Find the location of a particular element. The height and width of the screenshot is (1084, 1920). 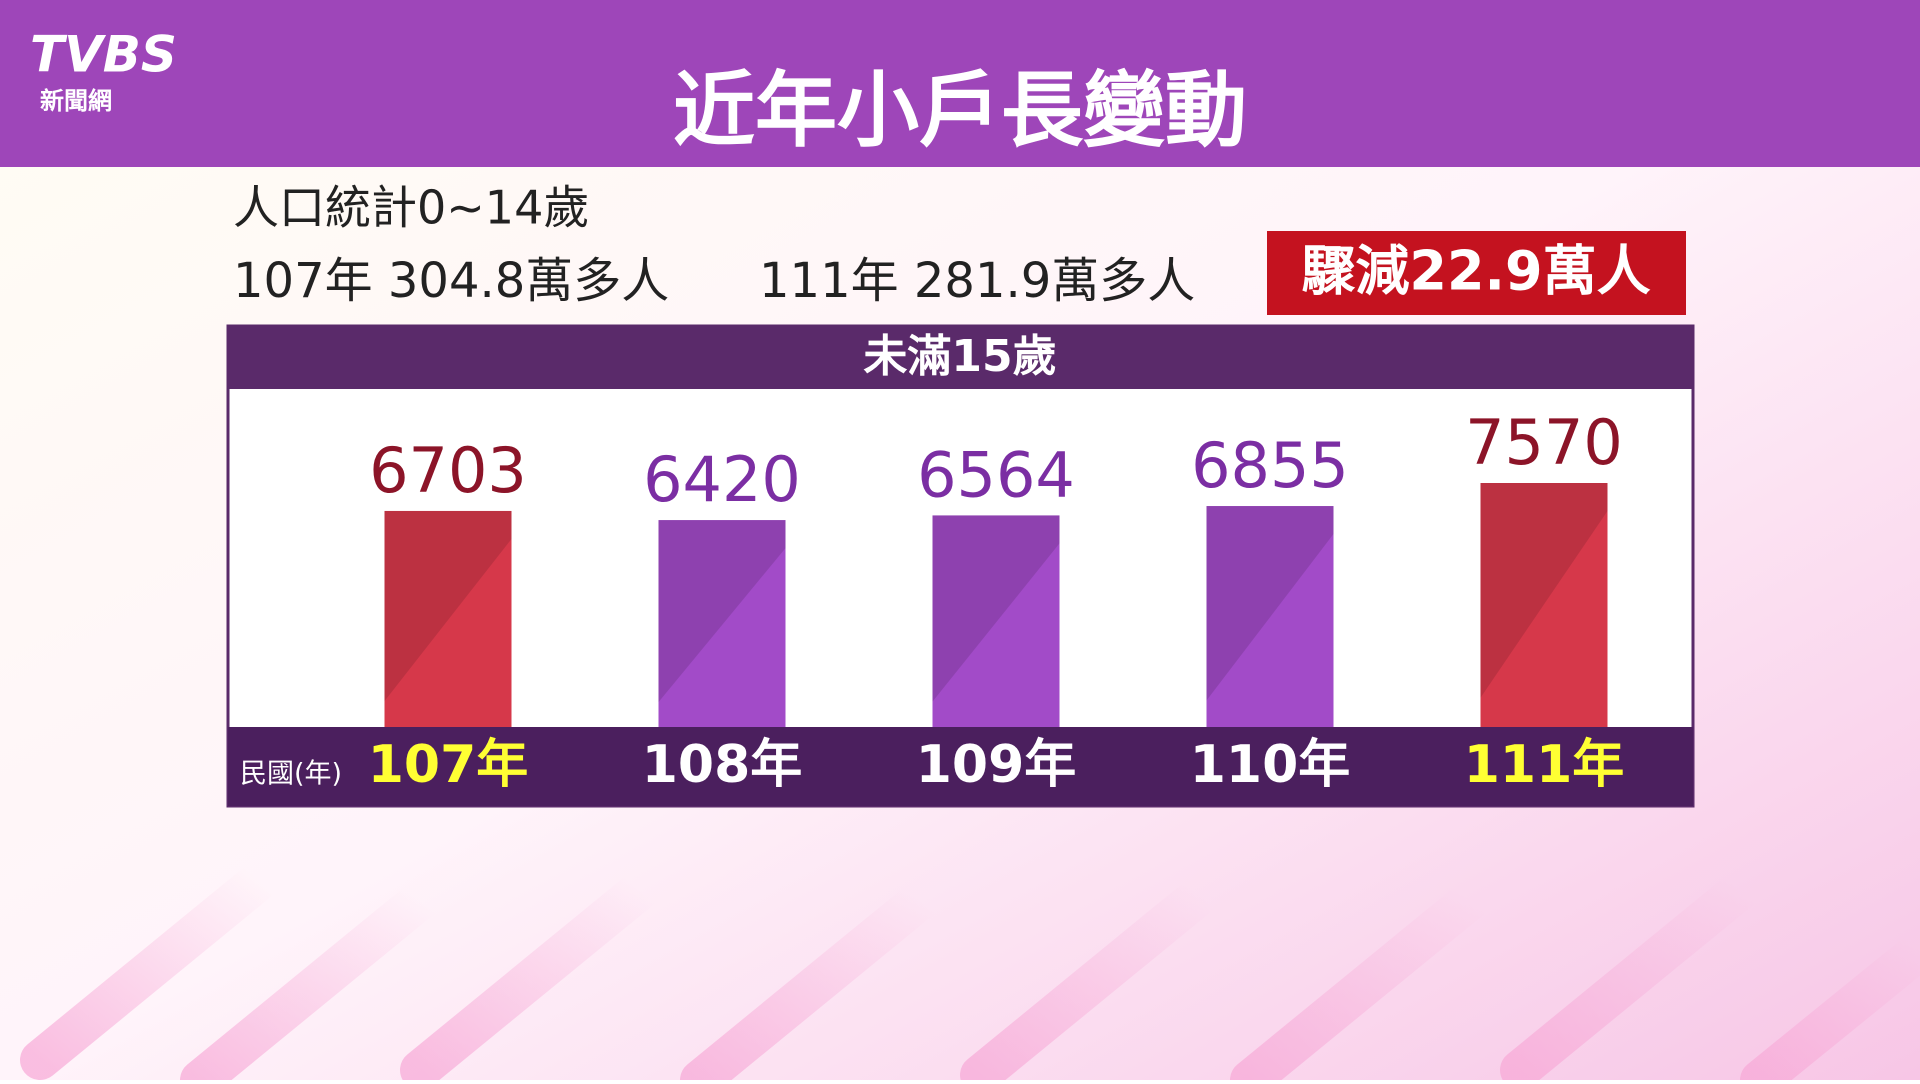

x-tick-label: 107年 is located at coordinates (448, 765).